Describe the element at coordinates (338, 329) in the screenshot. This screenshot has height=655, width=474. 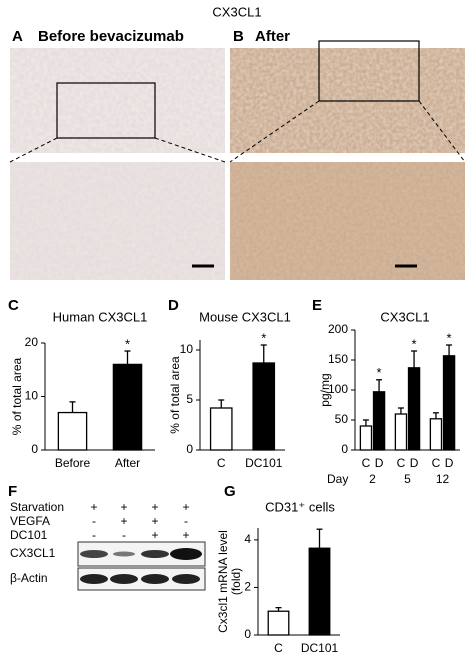
I see `y-tick-label: 200` at that location.